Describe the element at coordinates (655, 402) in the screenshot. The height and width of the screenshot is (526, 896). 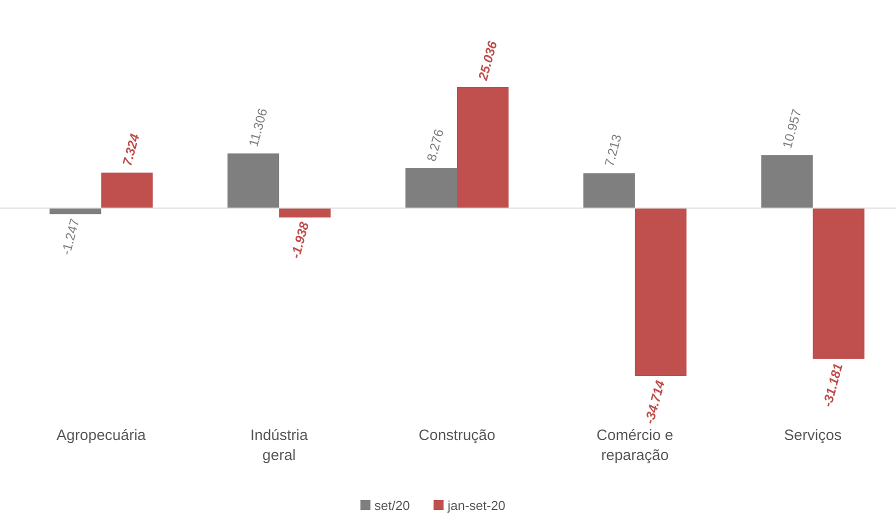
I see `data-label: -34.714` at that location.